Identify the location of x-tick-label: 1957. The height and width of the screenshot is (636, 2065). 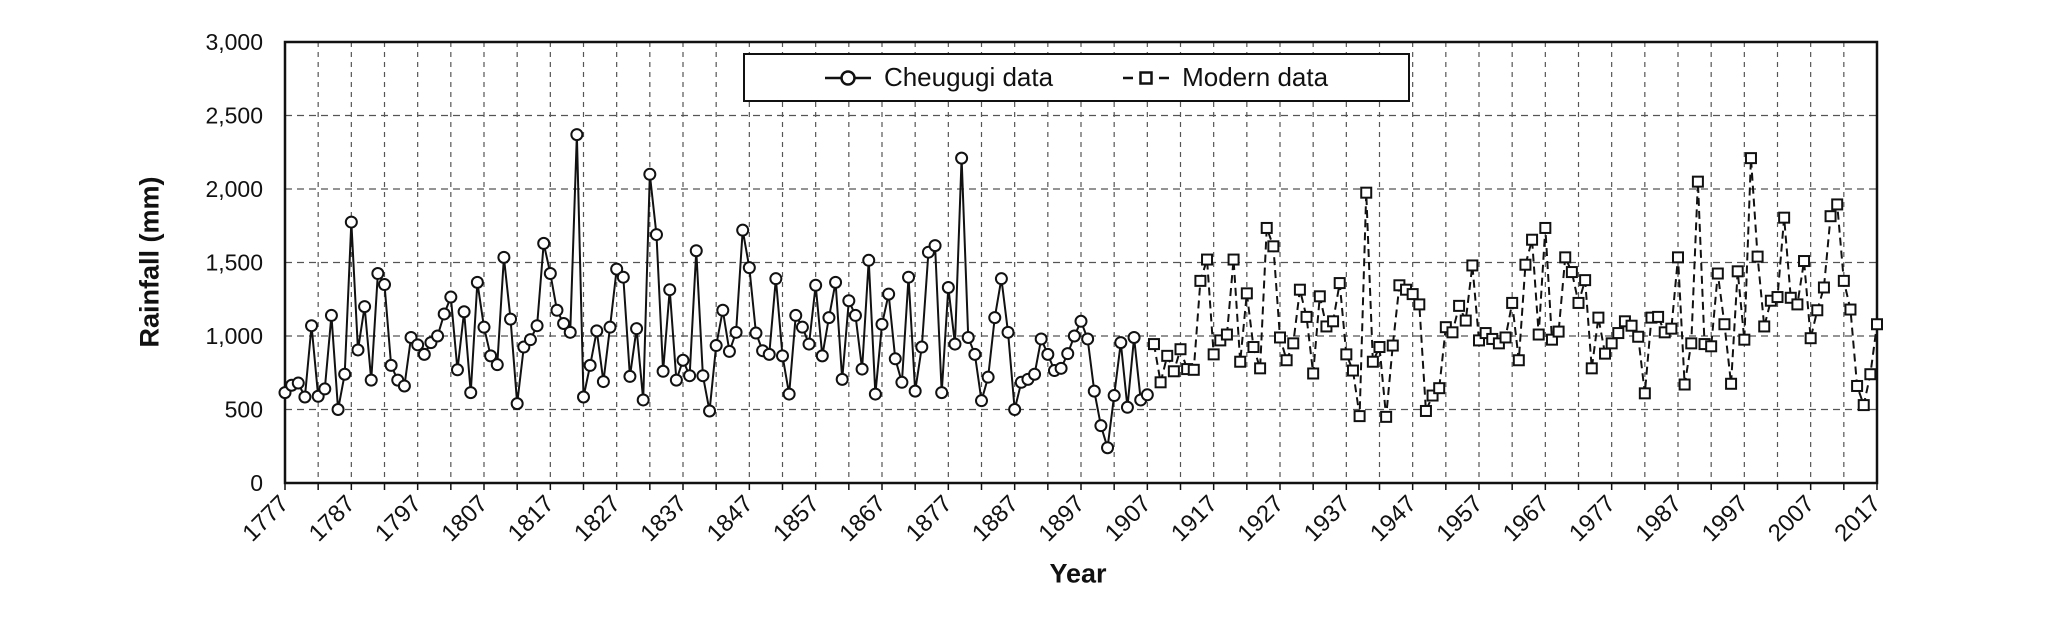
(1459, 518).